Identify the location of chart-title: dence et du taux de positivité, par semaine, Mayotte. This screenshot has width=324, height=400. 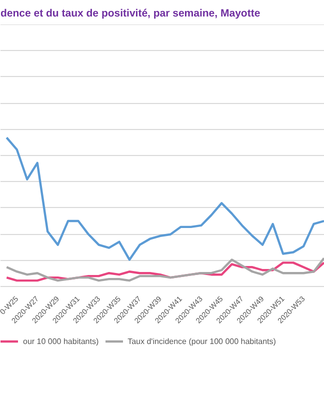
(130, 14).